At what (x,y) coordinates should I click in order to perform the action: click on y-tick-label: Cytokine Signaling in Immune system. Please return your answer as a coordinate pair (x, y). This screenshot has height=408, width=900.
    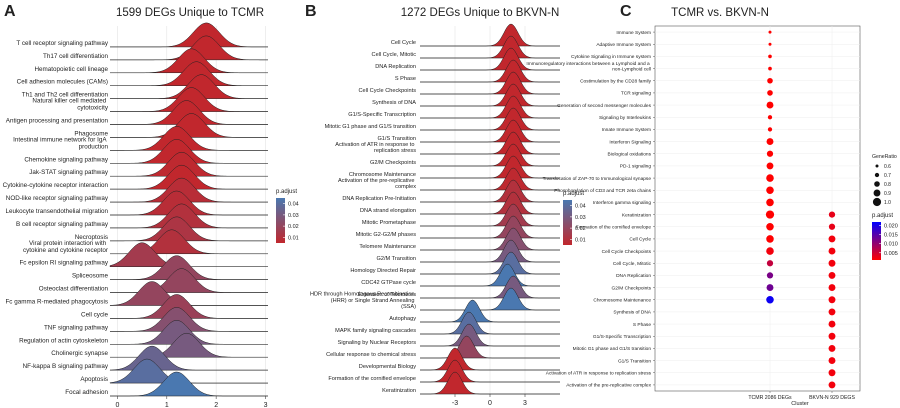
    Looking at the image, I should click on (611, 57).